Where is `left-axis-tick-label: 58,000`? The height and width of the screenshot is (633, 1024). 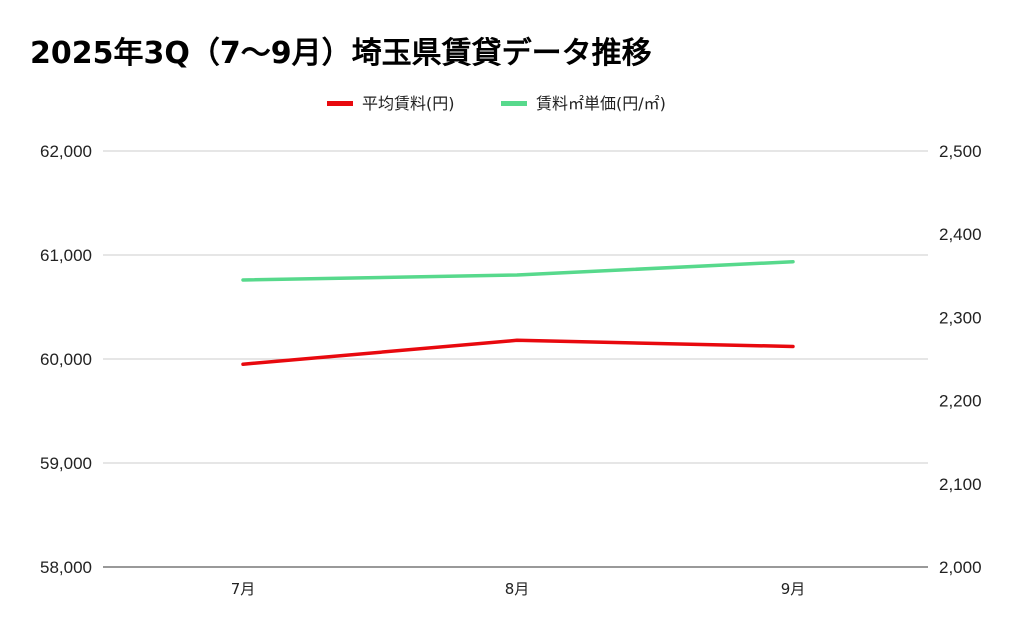
left-axis-tick-label: 58,000 is located at coordinates (66, 567).